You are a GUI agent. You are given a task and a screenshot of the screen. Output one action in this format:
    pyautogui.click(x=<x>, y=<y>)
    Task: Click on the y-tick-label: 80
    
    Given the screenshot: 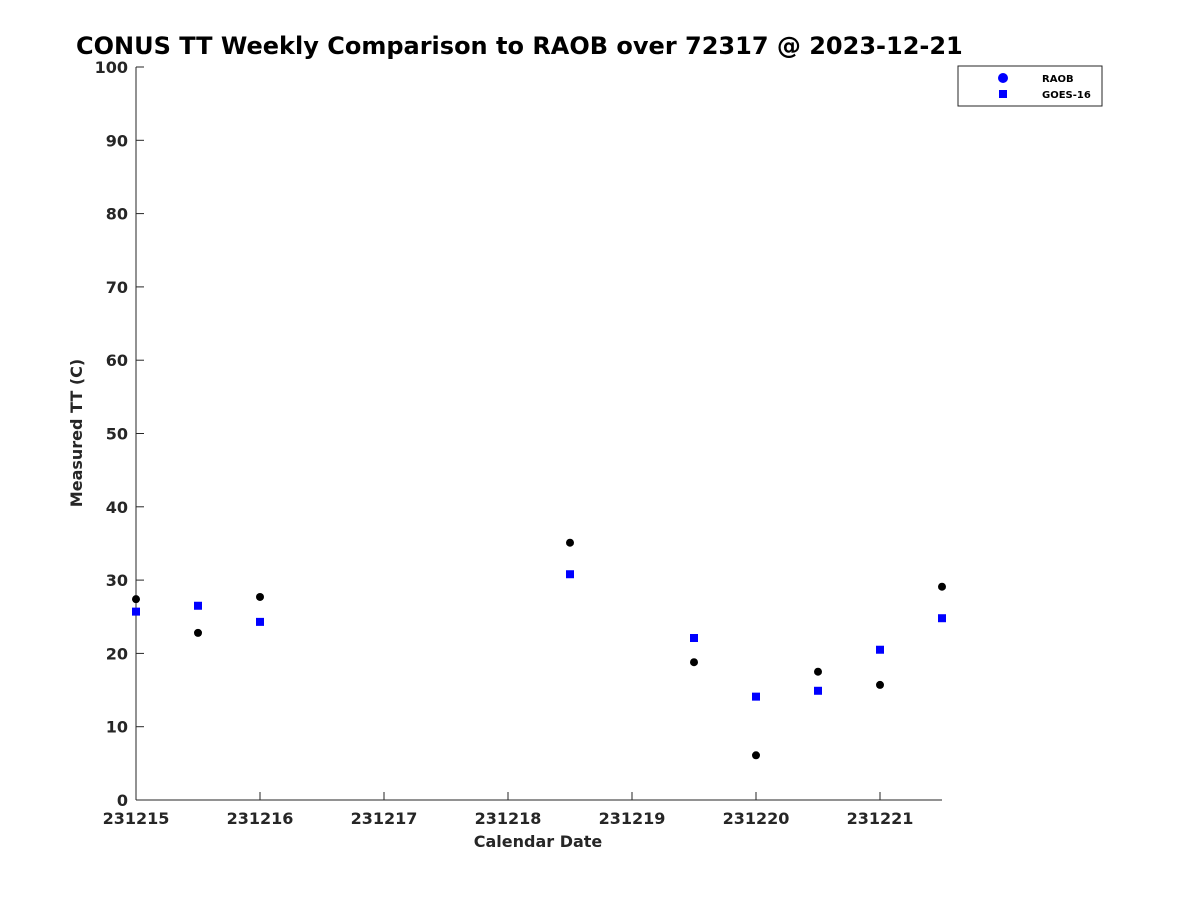 What is the action you would take?
    pyautogui.click(x=117, y=214)
    